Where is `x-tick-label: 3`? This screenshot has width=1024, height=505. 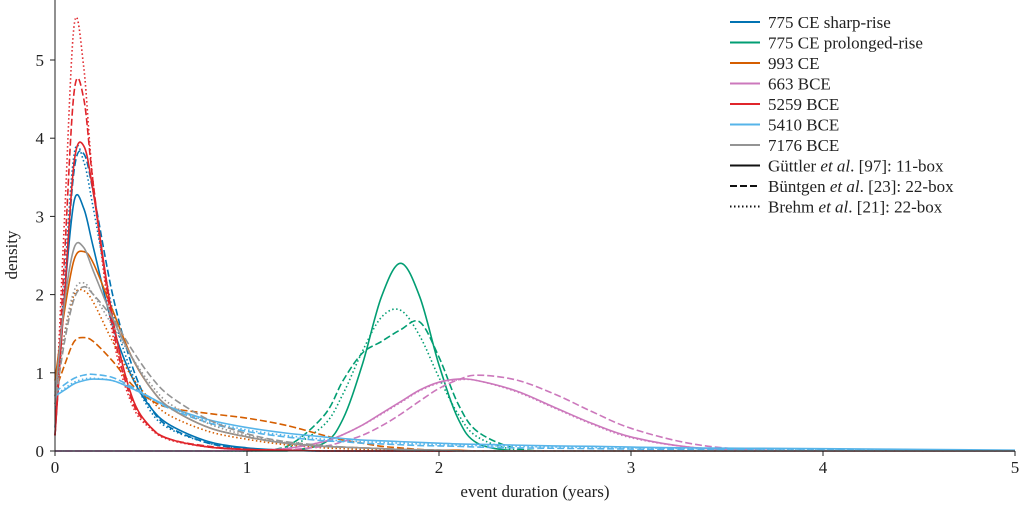 x-tick-label: 3 is located at coordinates (631, 467).